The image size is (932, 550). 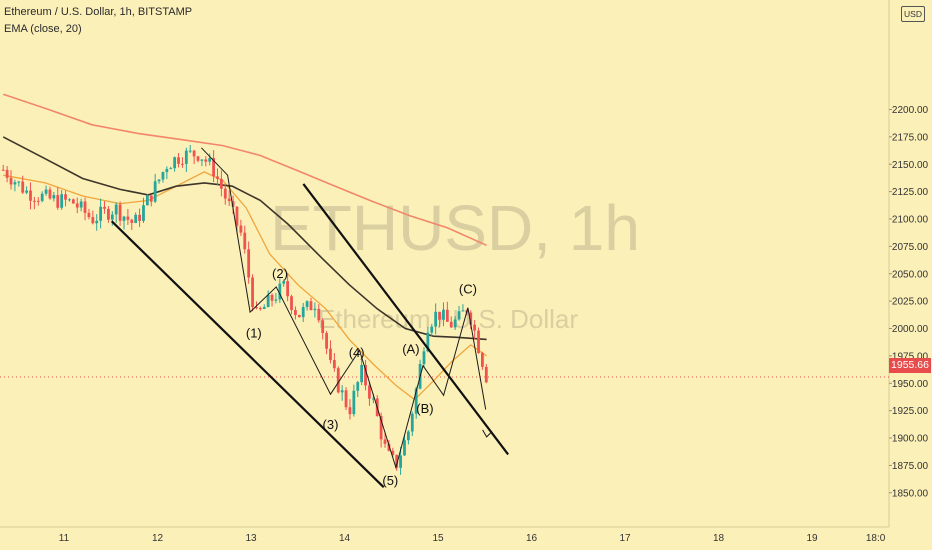 I want to click on wave-label: (C), so click(x=468, y=288).